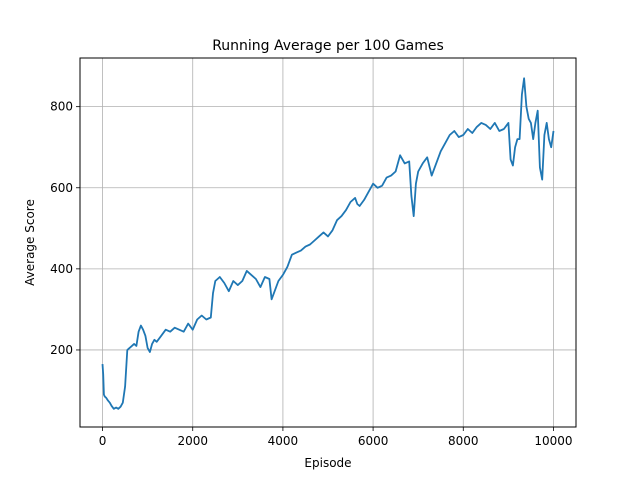 This screenshot has width=640, height=480. I want to click on x-axis-label: Episode, so click(327, 463).